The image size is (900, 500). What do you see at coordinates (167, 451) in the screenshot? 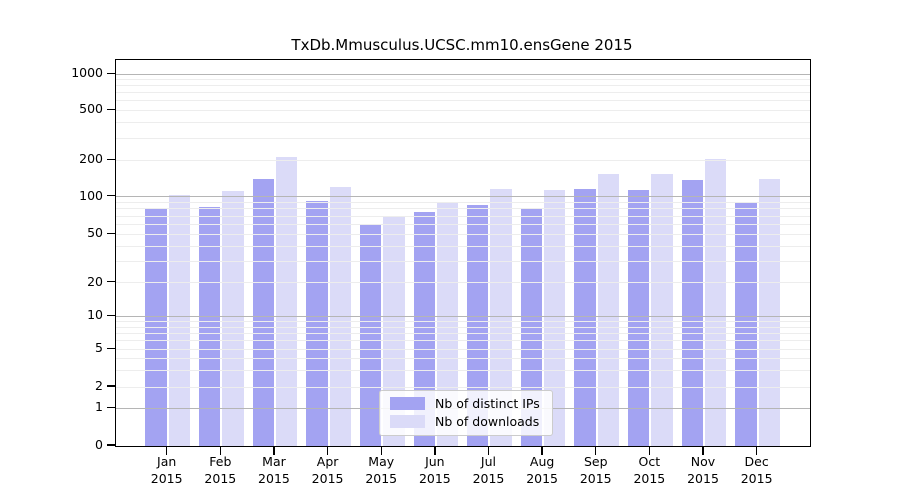
I see `x-tick-jan` at bounding box center [167, 451].